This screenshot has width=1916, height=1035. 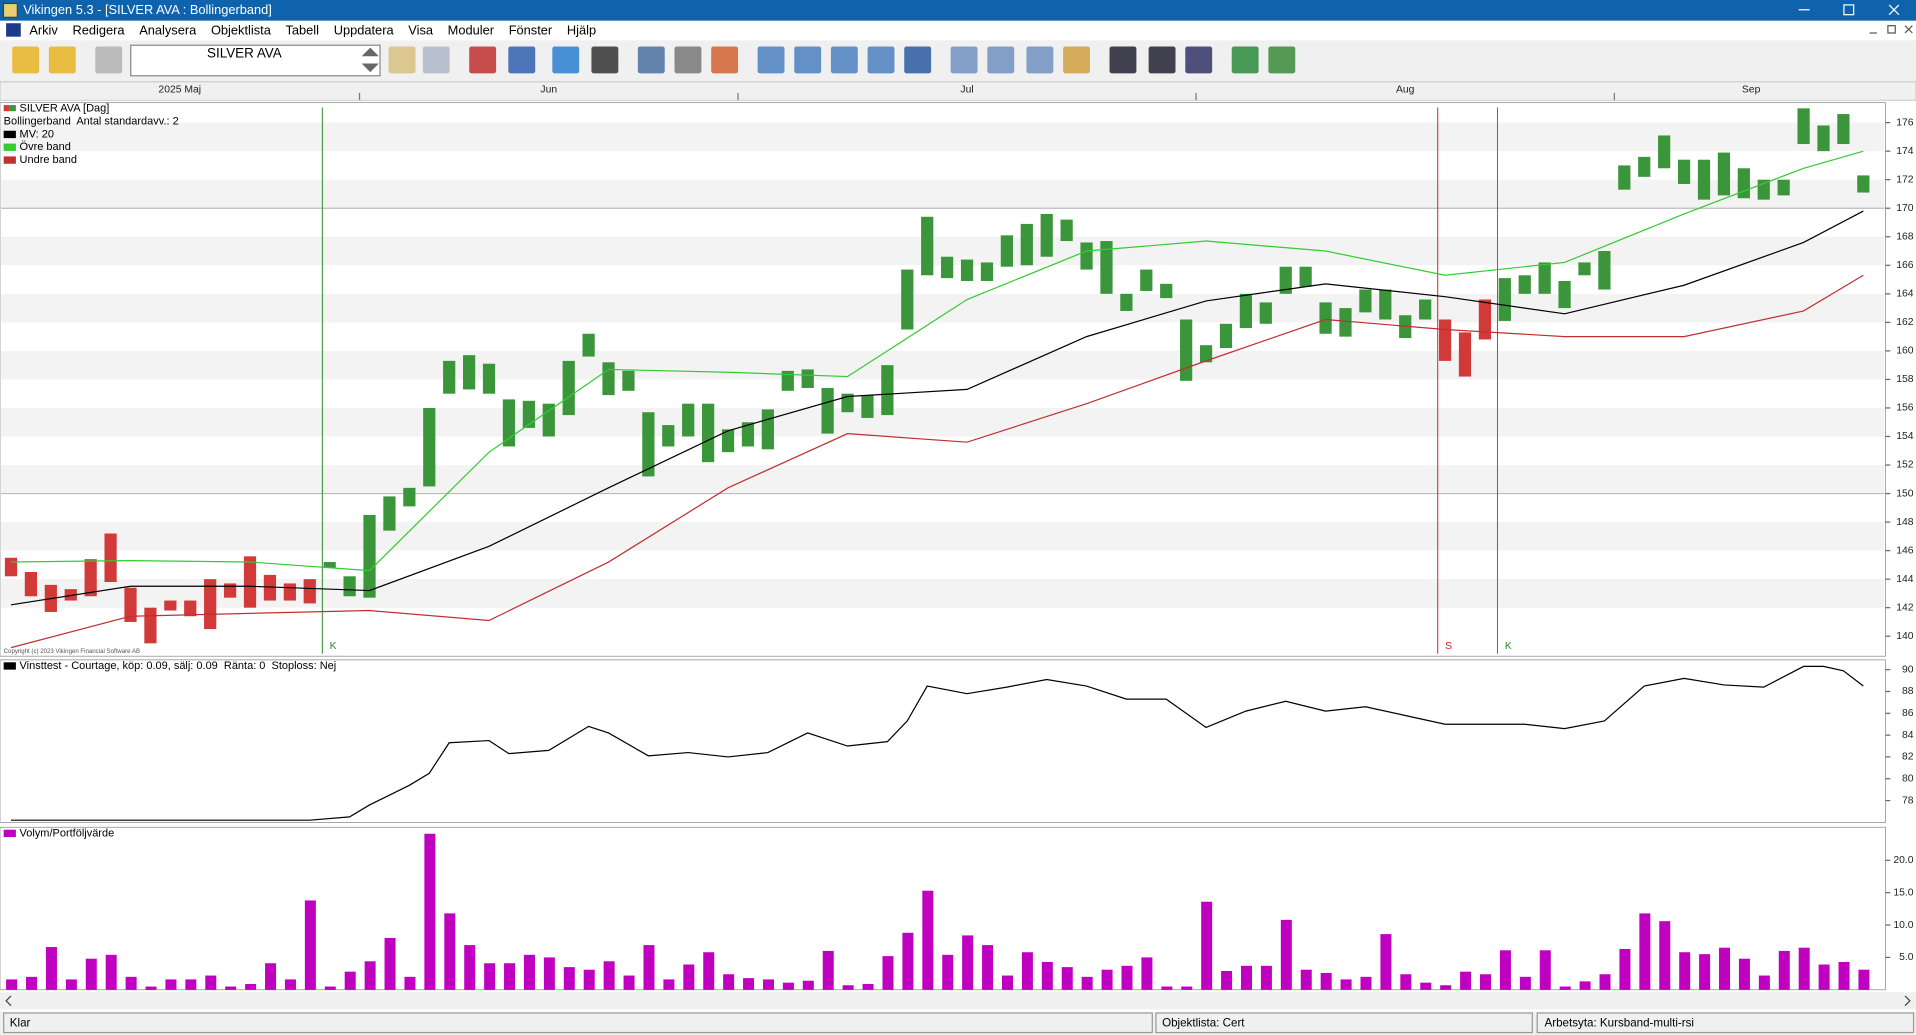 I want to click on child-restore, so click(x=1891, y=29).